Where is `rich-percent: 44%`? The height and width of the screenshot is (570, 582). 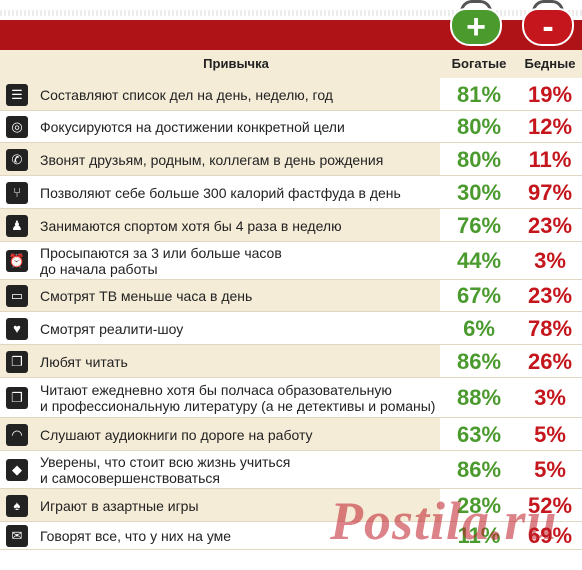 rich-percent: 44% is located at coordinates (479, 260).